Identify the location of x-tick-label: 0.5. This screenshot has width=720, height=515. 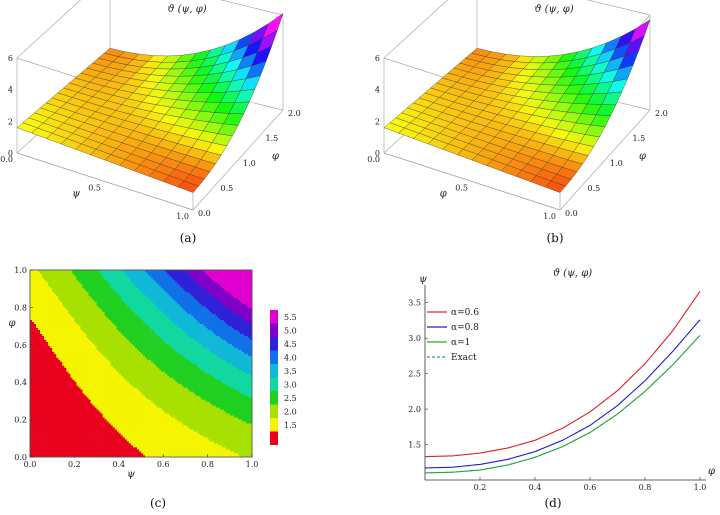
(461, 188).